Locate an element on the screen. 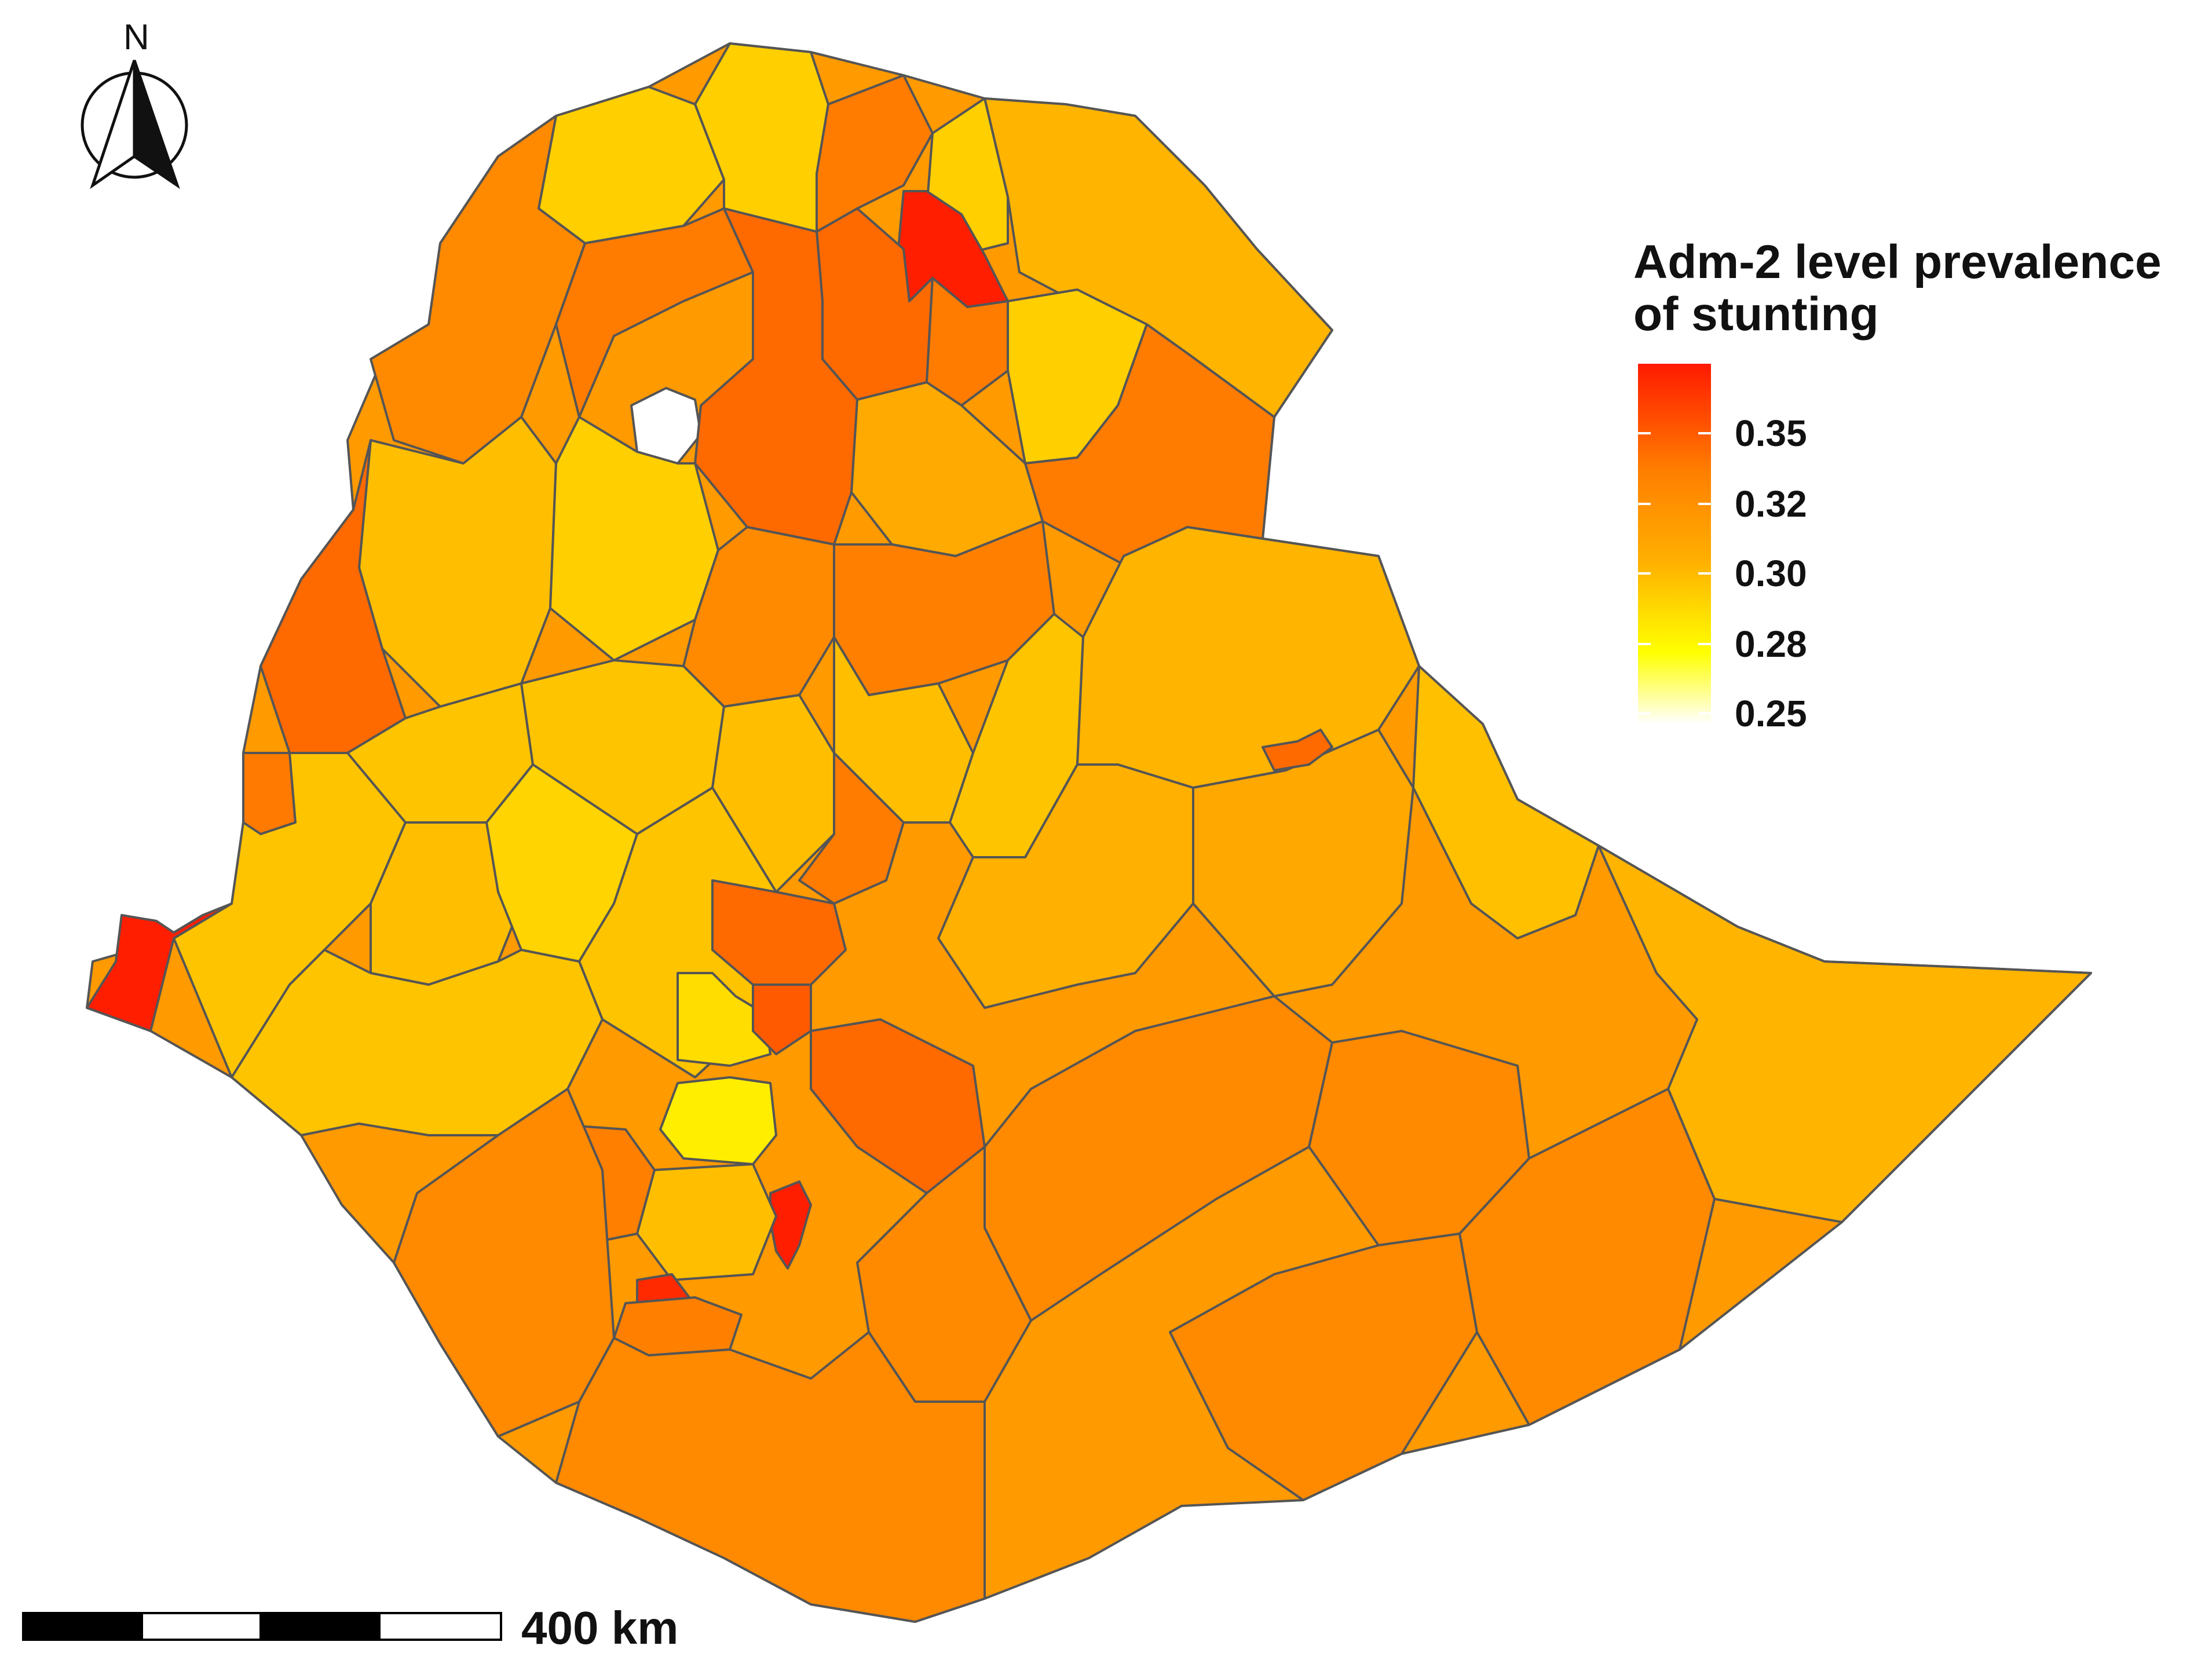 The image size is (2212, 1671). scale-bar-label: 400 km is located at coordinates (599, 1628).